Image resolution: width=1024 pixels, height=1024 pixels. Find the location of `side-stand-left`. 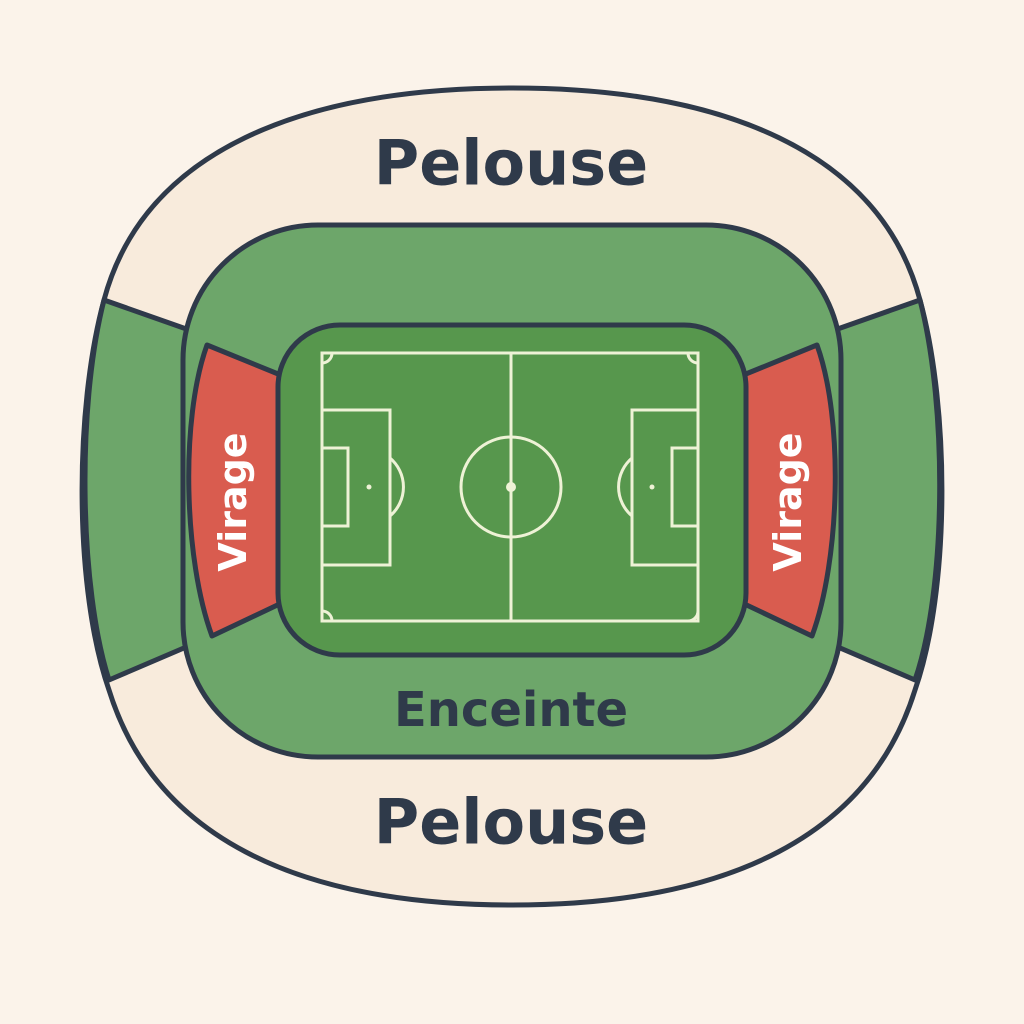

side-stand-left is located at coordinates (148, 490).